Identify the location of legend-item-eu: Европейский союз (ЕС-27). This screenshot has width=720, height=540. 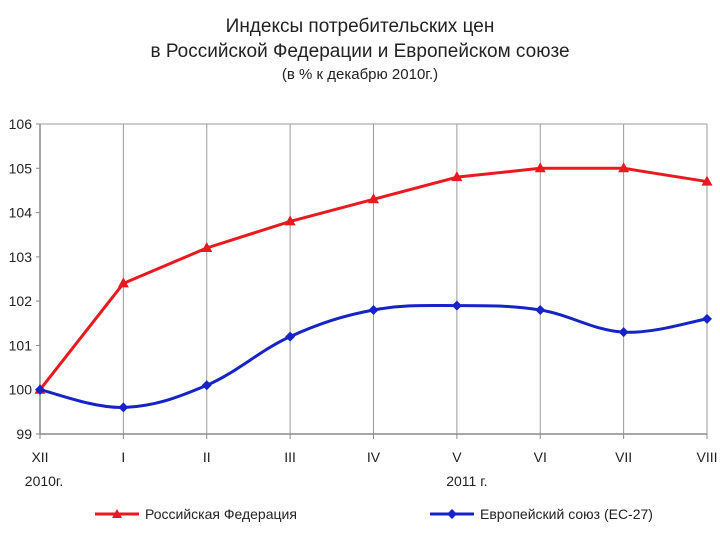
(541, 514).